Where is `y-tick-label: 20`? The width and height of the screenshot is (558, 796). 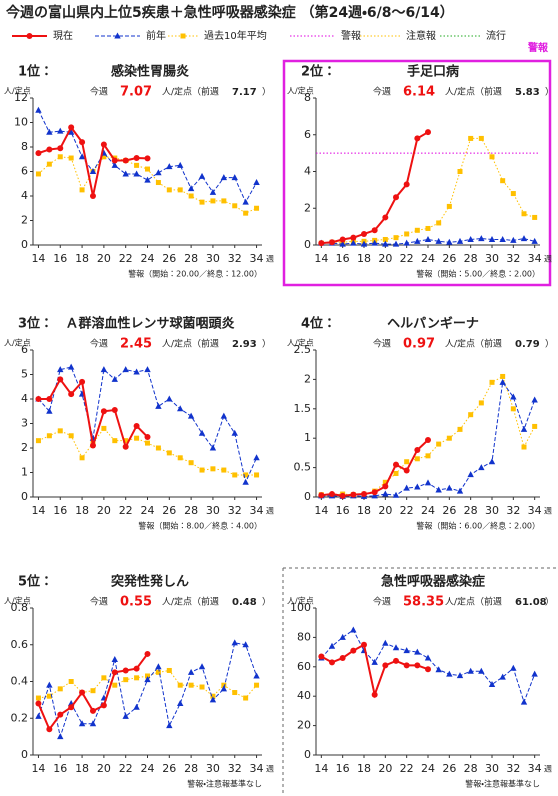
y-tick-label: 20 is located at coordinates (304, 725).